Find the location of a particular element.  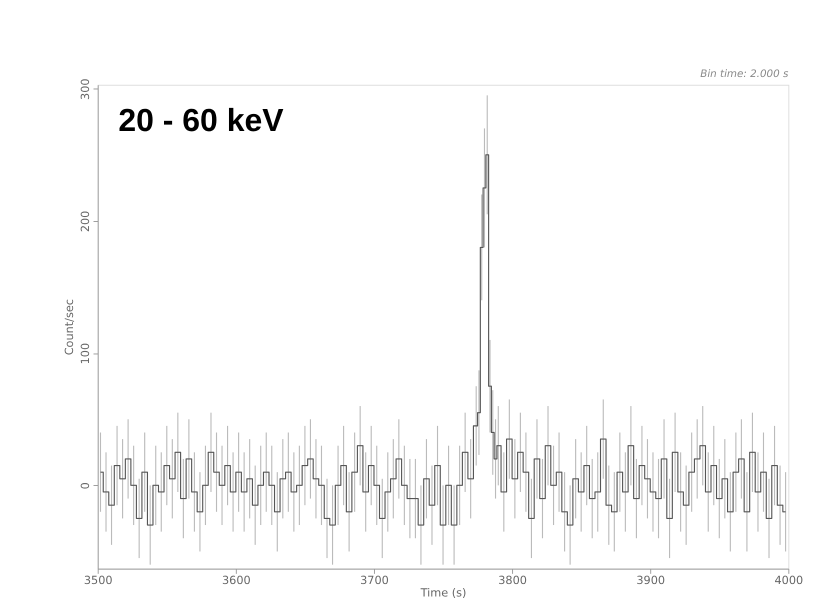

y-tick-label: 0 is located at coordinates (85, 486).